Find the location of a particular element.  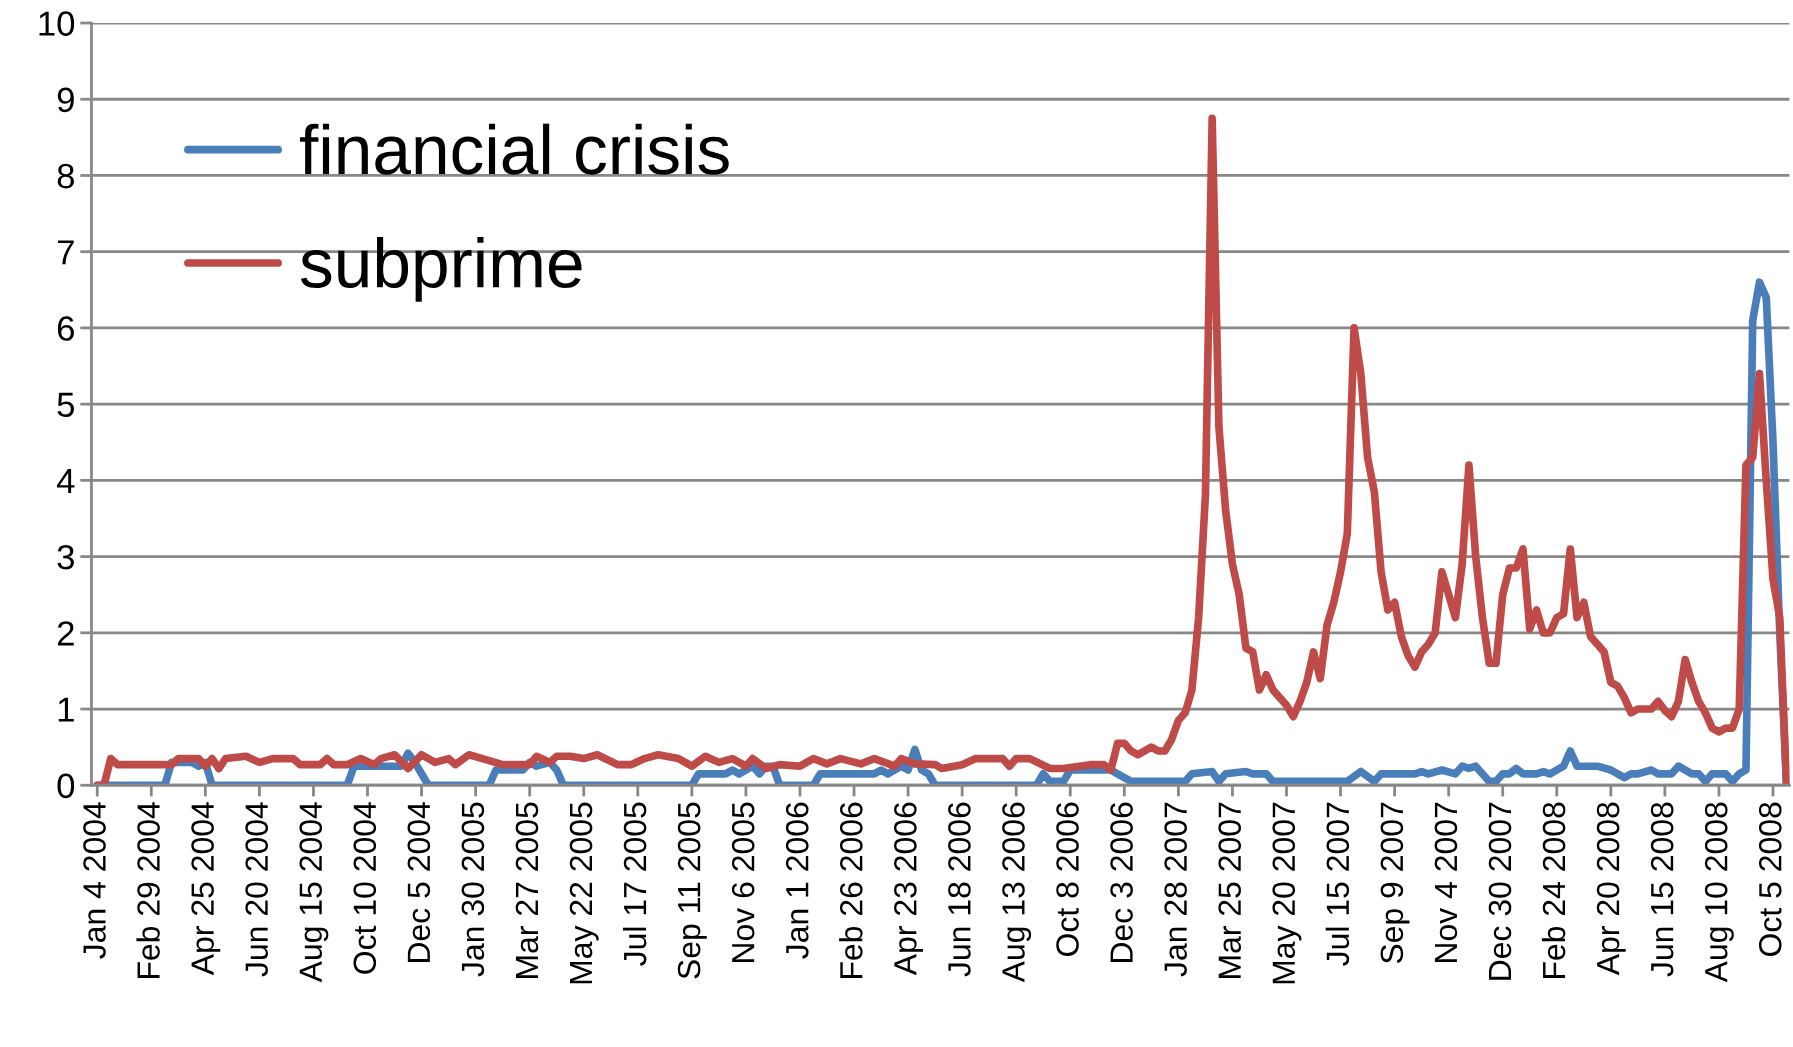

x-tick-label: May 22 2005 is located at coordinates (584, 893).